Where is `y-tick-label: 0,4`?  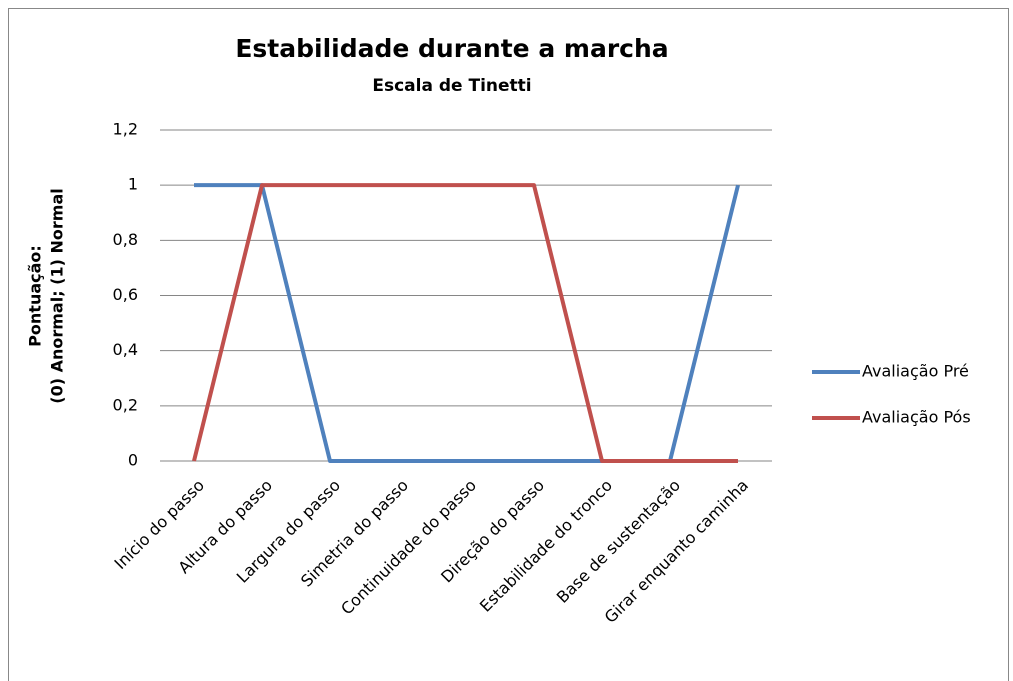
y-tick-label: 0,4 is located at coordinates (125, 349).